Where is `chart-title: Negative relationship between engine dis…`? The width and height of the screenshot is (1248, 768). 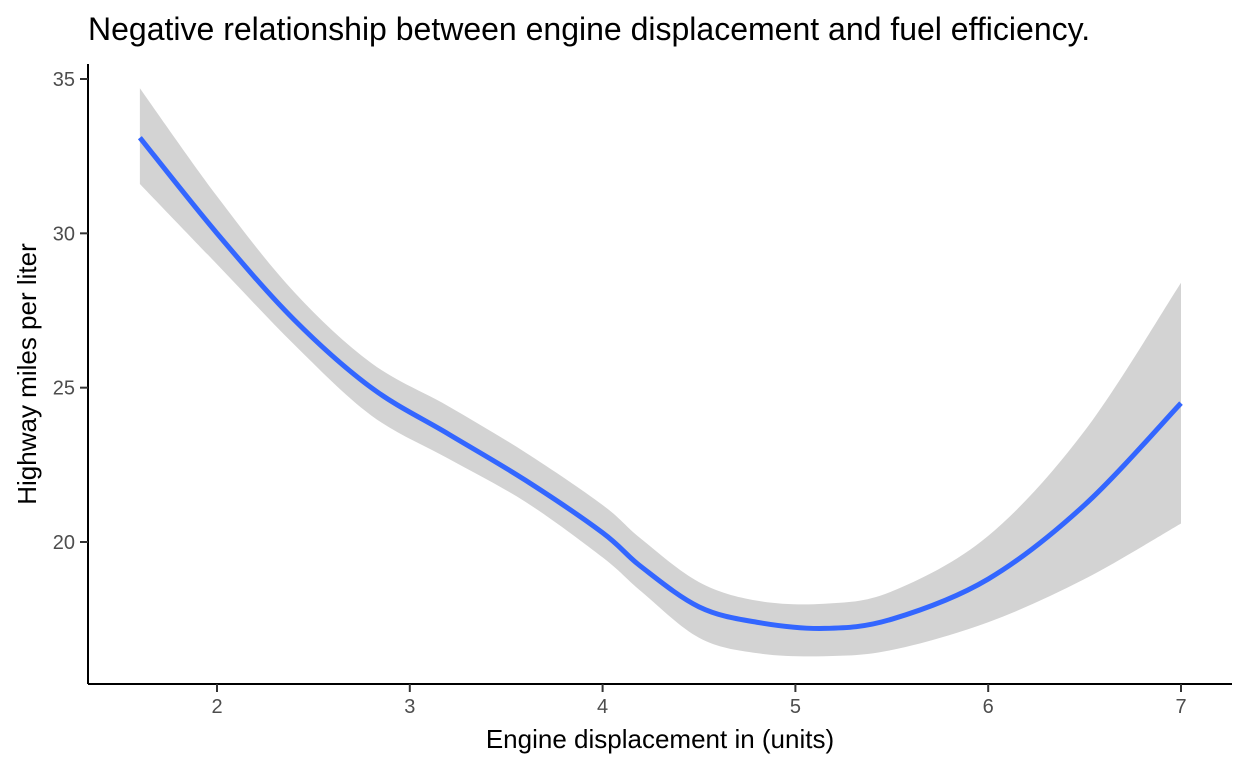 chart-title: Negative relationship between engine dis… is located at coordinates (589, 29).